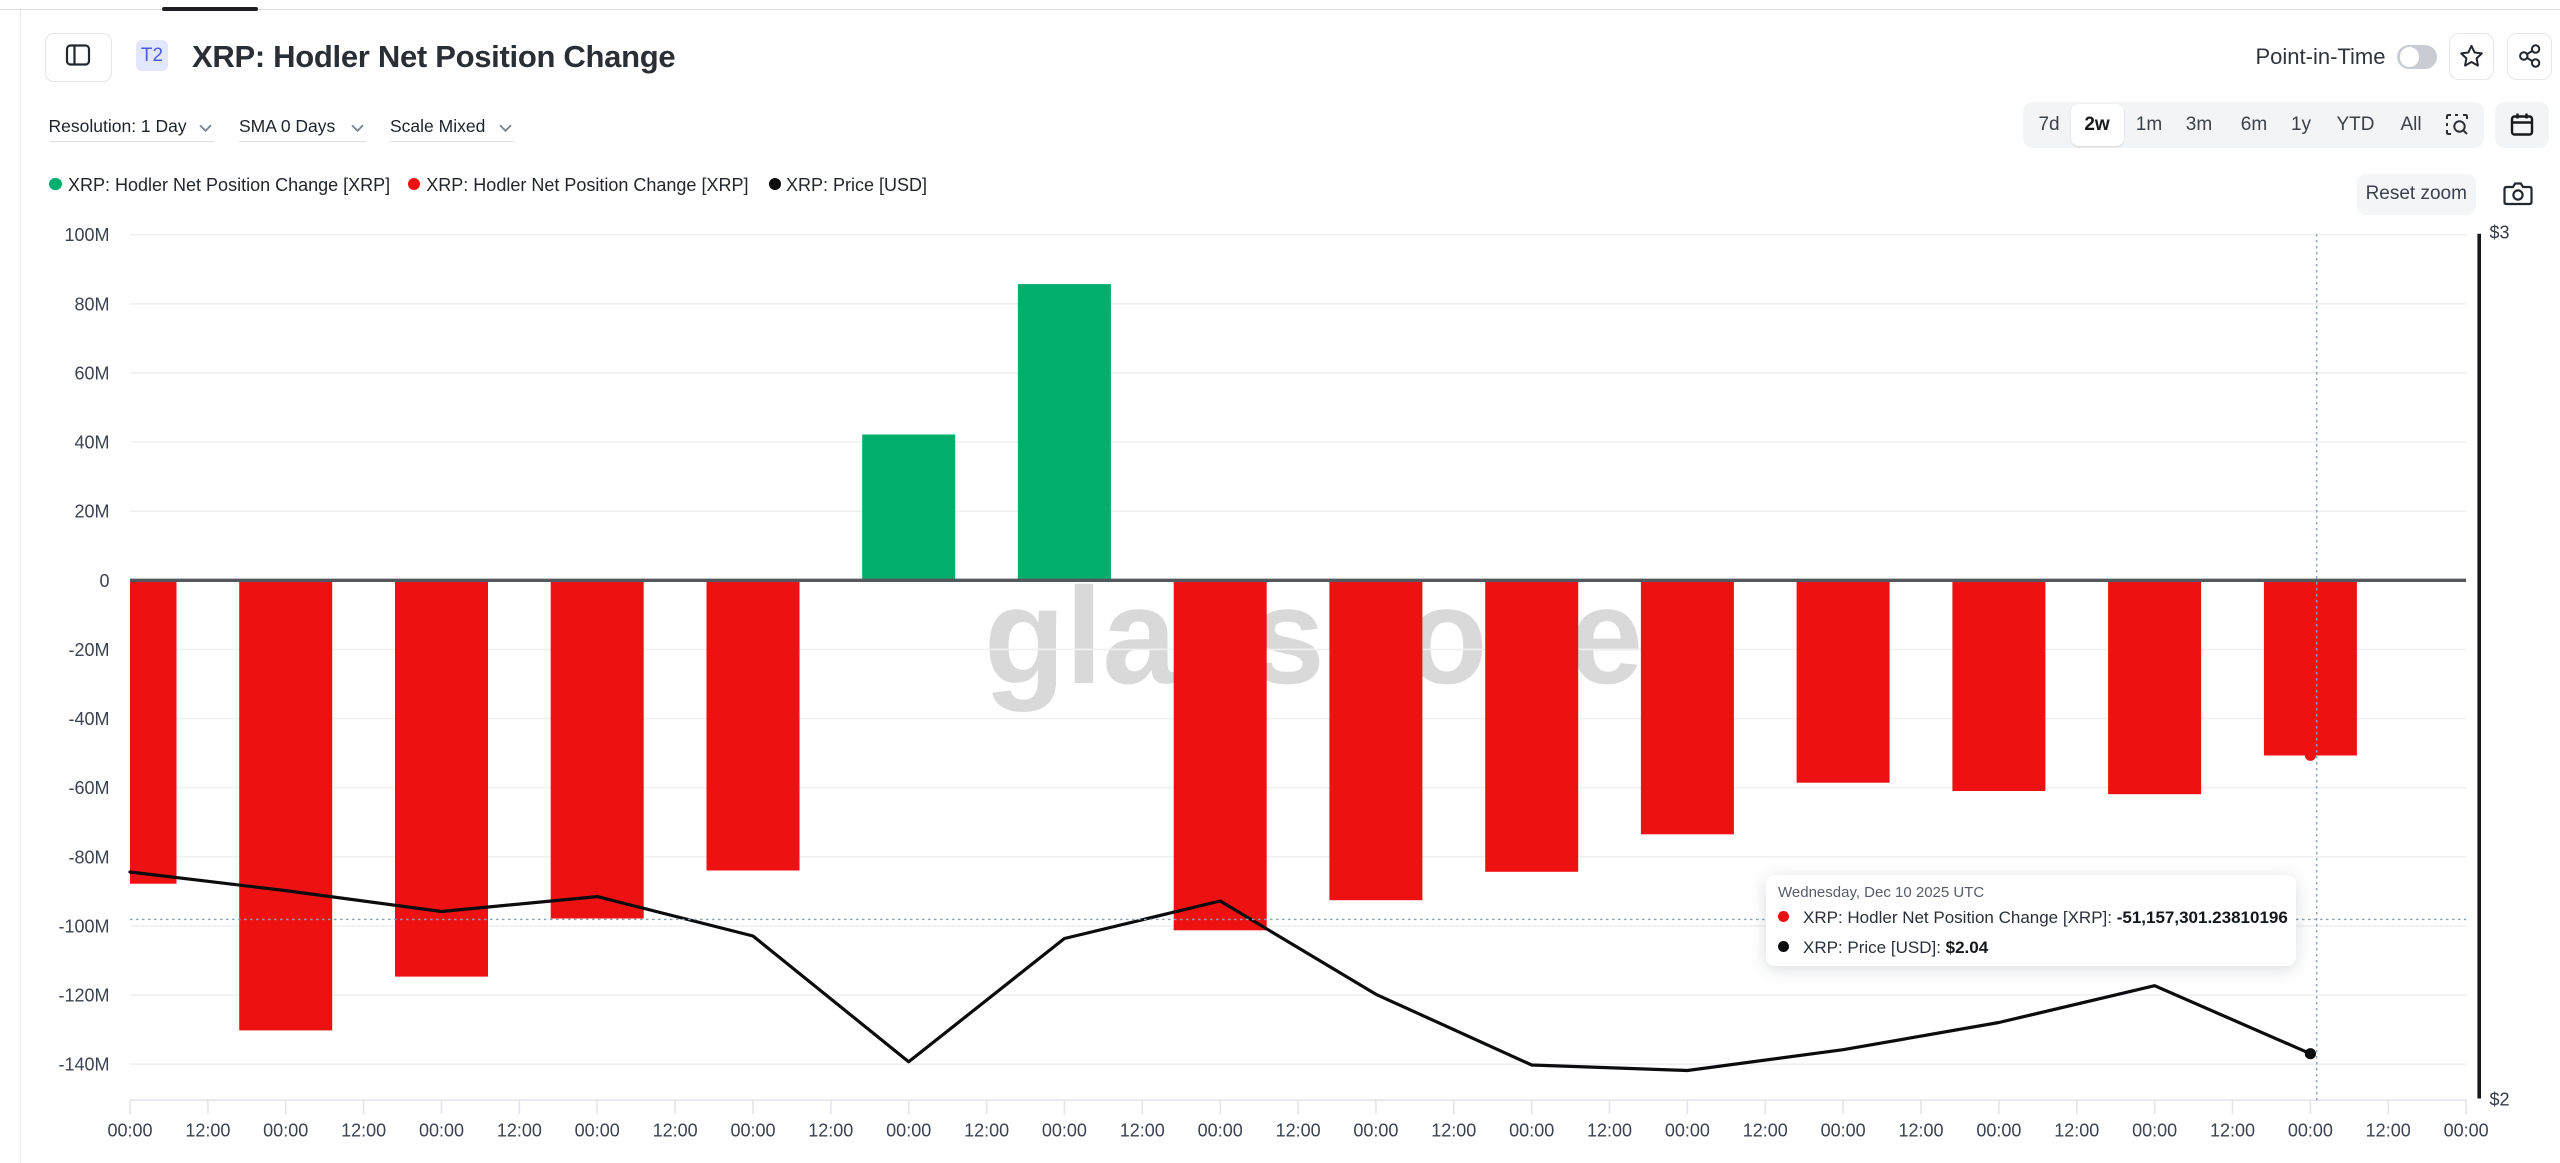 This screenshot has width=2560, height=1163. I want to click on svg-text: 100M, so click(86, 235).